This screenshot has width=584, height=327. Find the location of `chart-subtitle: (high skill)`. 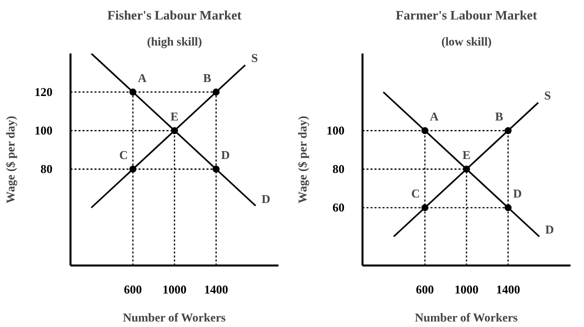

chart-subtitle: (high skill) is located at coordinates (174, 41).